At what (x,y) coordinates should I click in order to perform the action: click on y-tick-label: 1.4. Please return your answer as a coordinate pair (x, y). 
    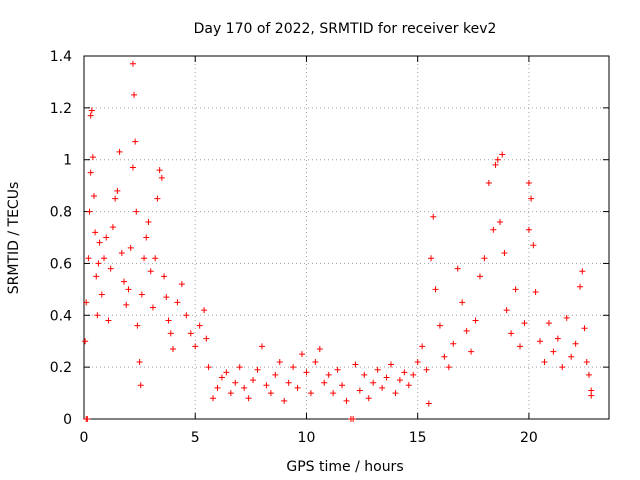
    Looking at the image, I should click on (61, 57).